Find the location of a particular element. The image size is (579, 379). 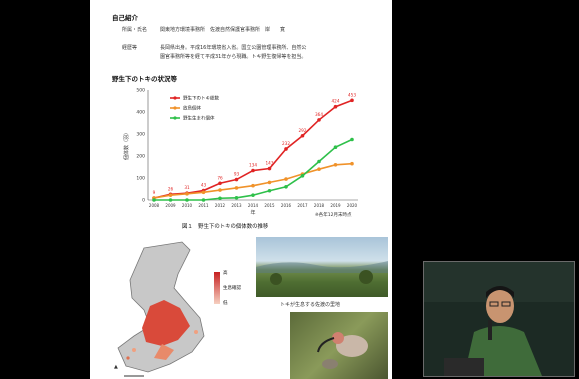

figure-caption: 図１ 野生下のトキの個体数の推移 is located at coordinates (225, 227).